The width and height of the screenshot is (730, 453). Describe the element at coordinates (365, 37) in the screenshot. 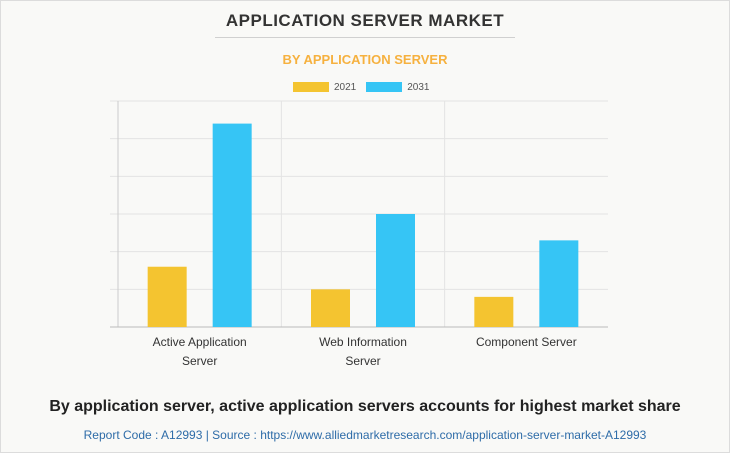

I see `title-divider` at that location.